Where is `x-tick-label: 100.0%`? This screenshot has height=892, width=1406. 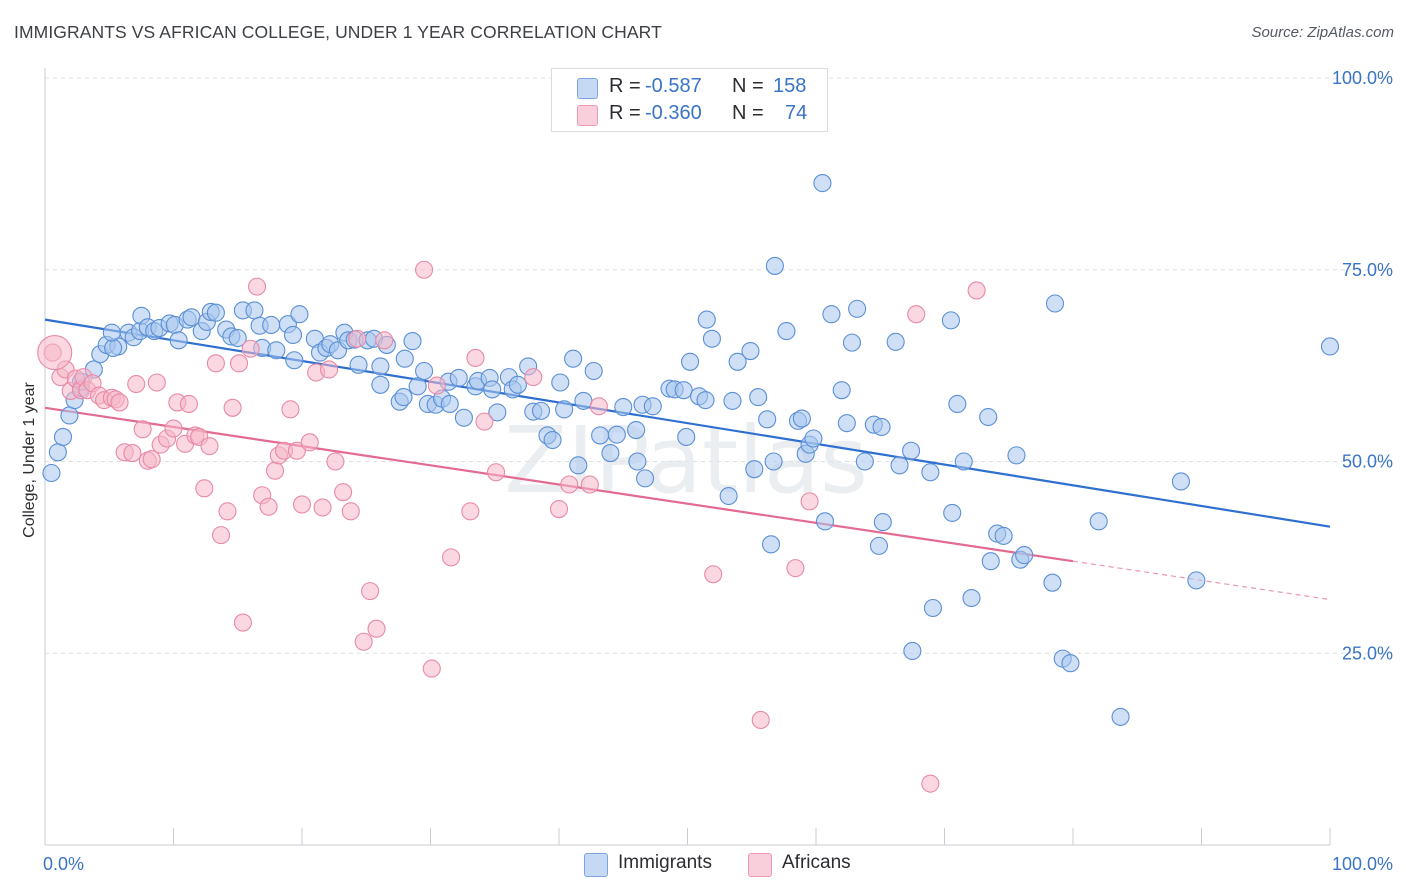 x-tick-label: 100.0% is located at coordinates (1362, 864).